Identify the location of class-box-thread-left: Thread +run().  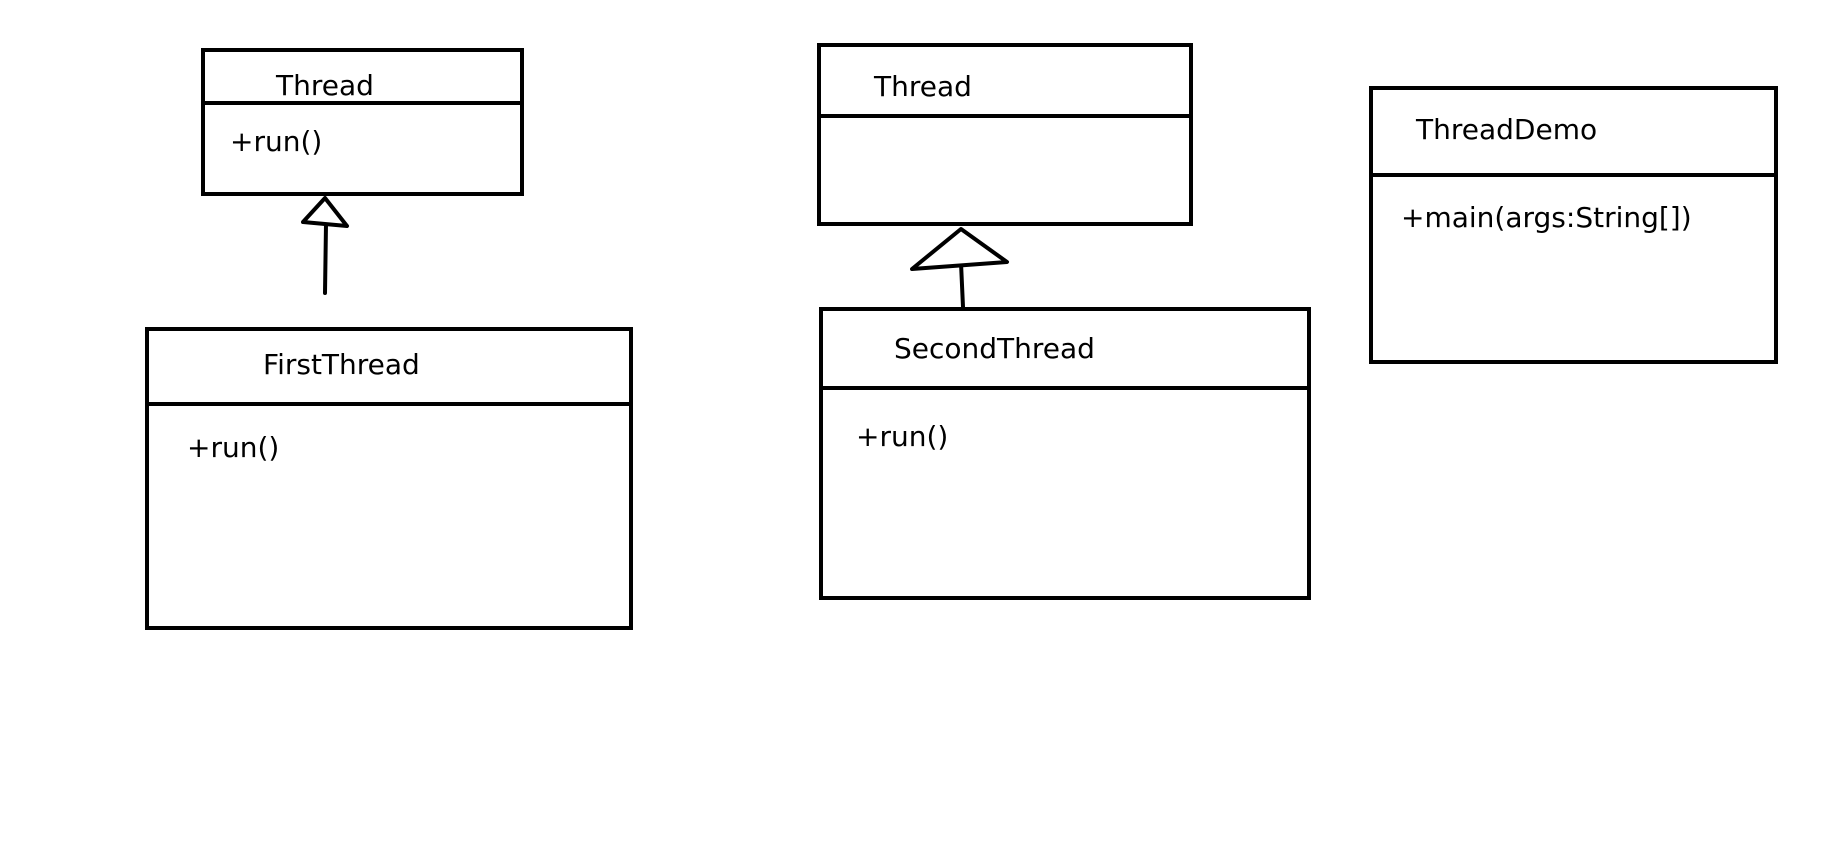
(362, 122).